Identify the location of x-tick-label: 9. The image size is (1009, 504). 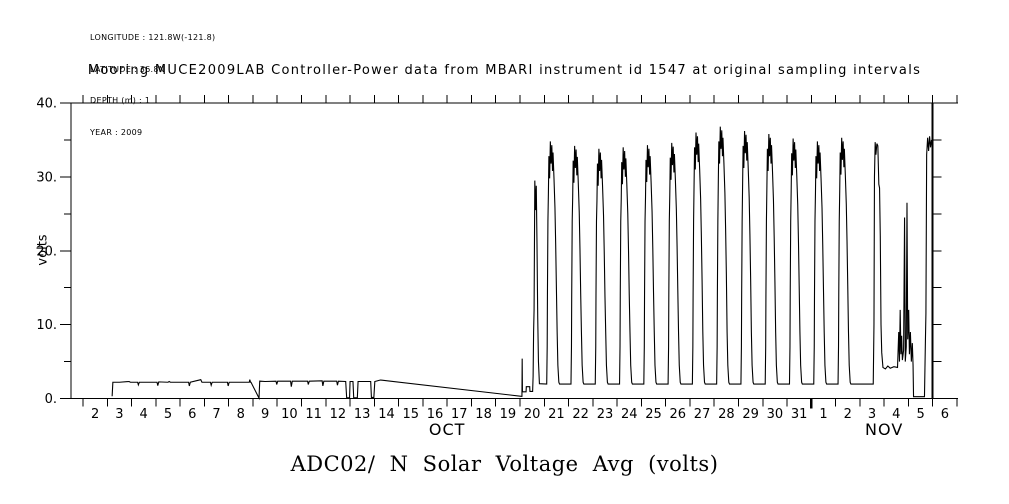
(265, 414).